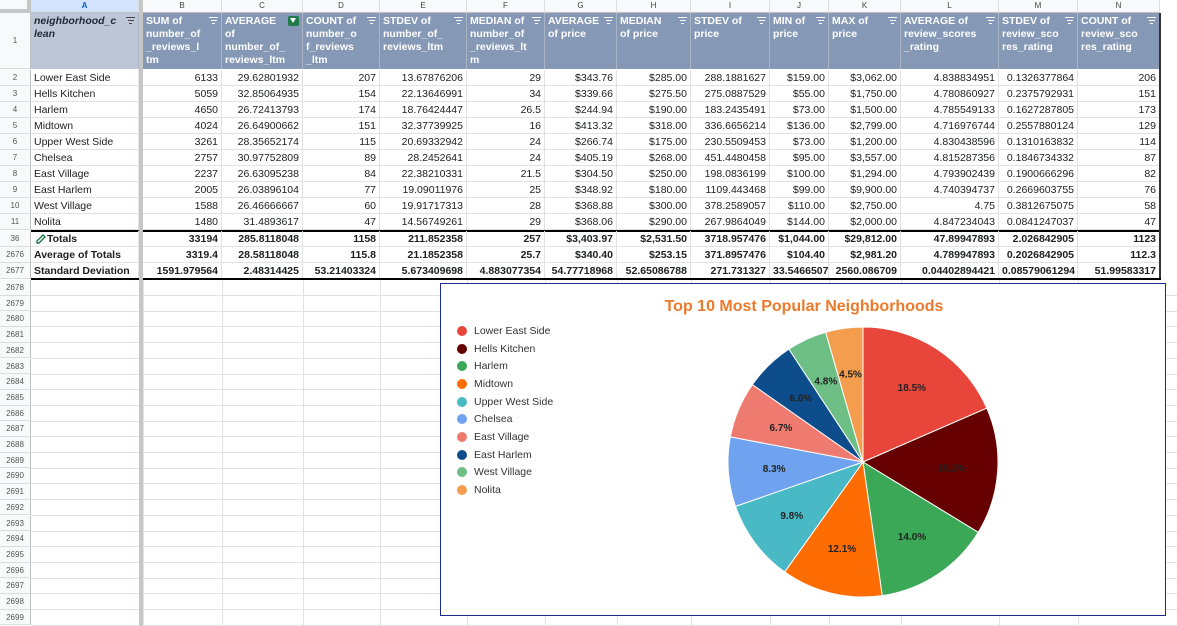 The height and width of the screenshot is (626, 1177). I want to click on value-cell: 4.883077354, so click(506, 271).